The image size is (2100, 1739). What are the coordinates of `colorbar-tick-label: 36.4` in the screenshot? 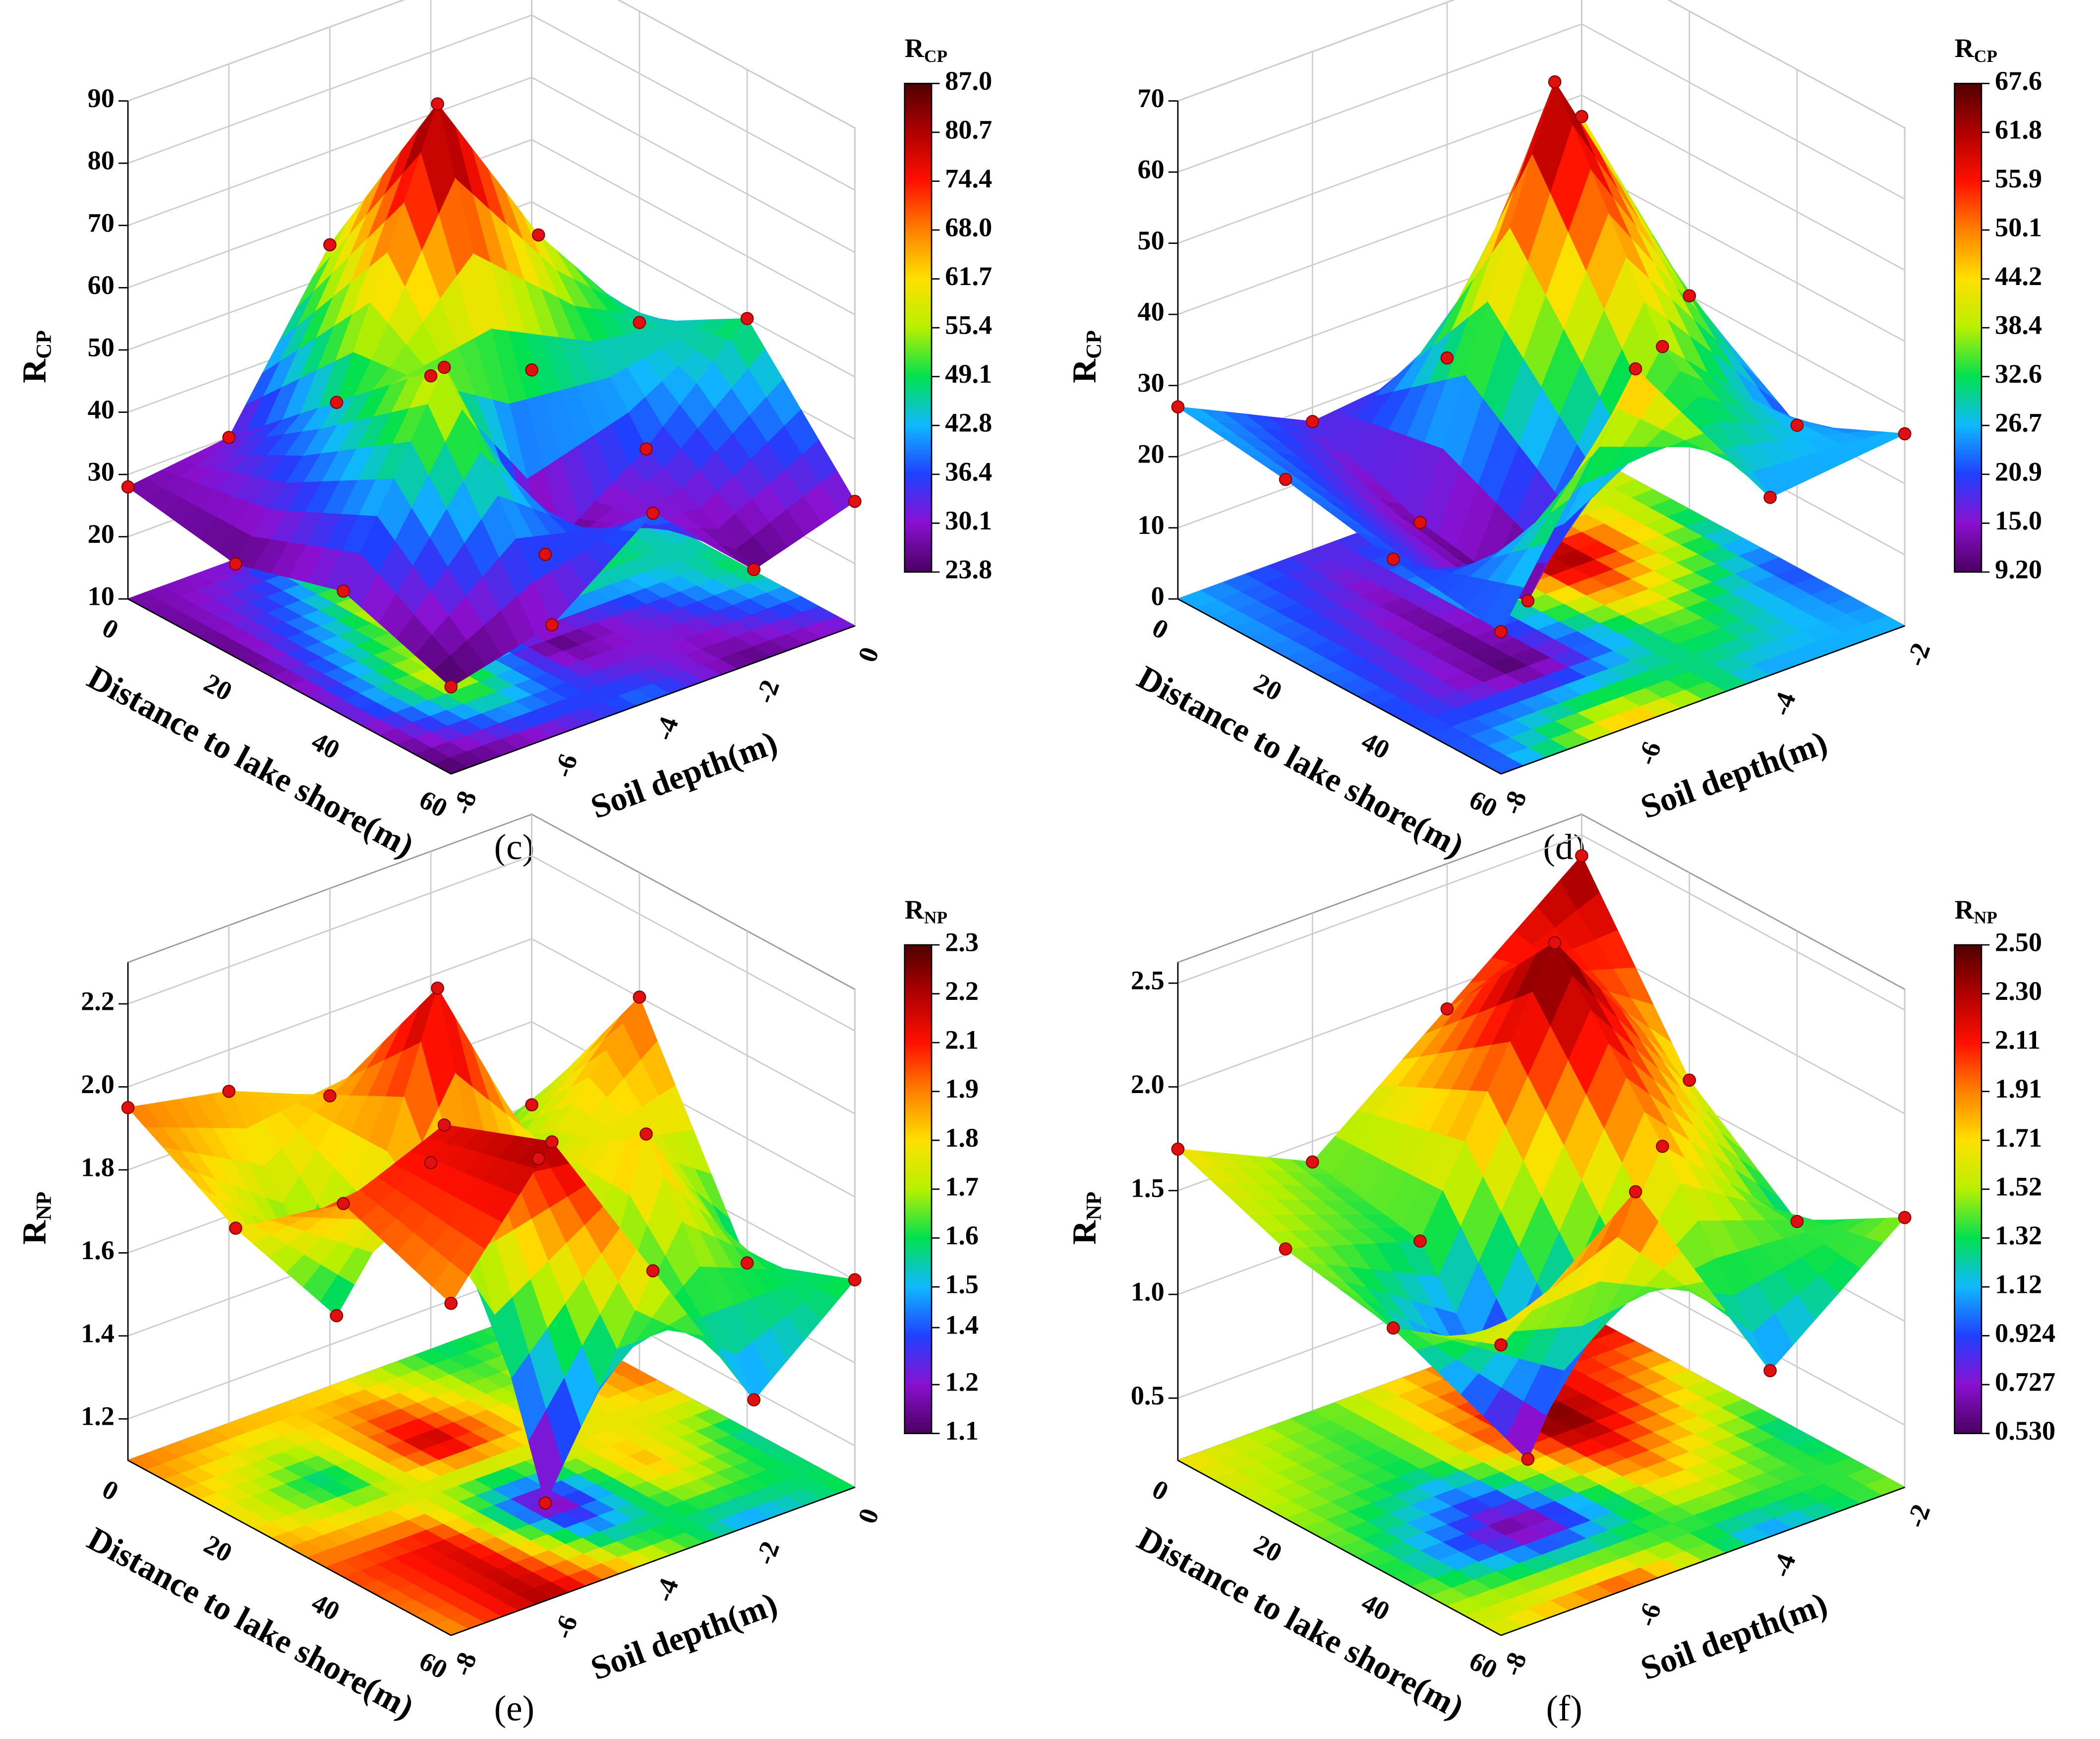 It's located at (969, 471).